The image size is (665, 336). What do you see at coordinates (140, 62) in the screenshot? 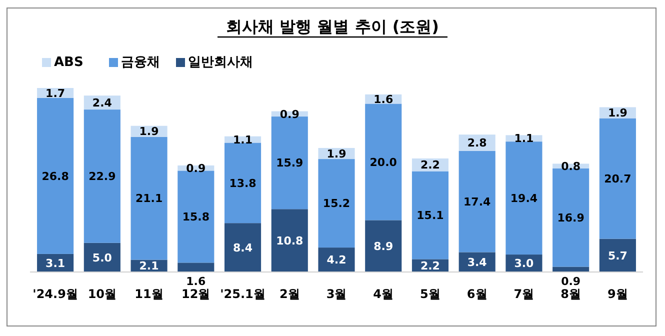
I see `legend-label: 금융채` at bounding box center [140, 62].